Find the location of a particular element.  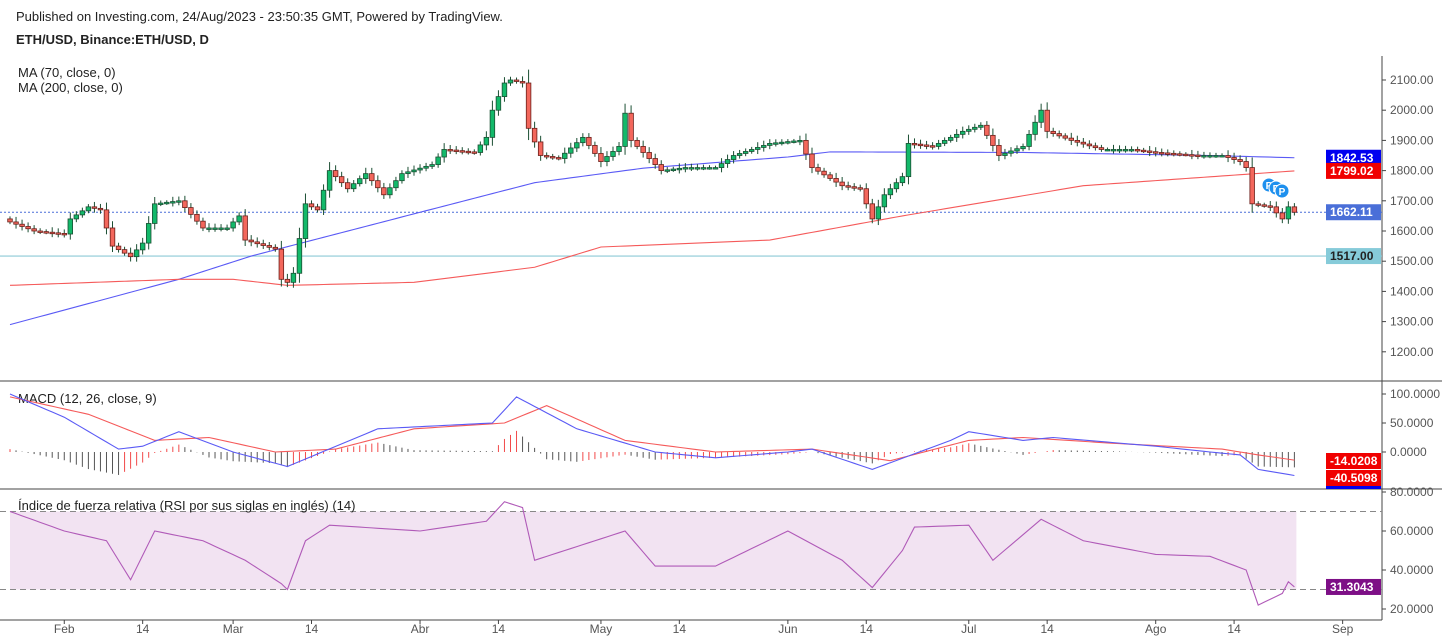

event-marker-icon is located at coordinates (1282, 191).